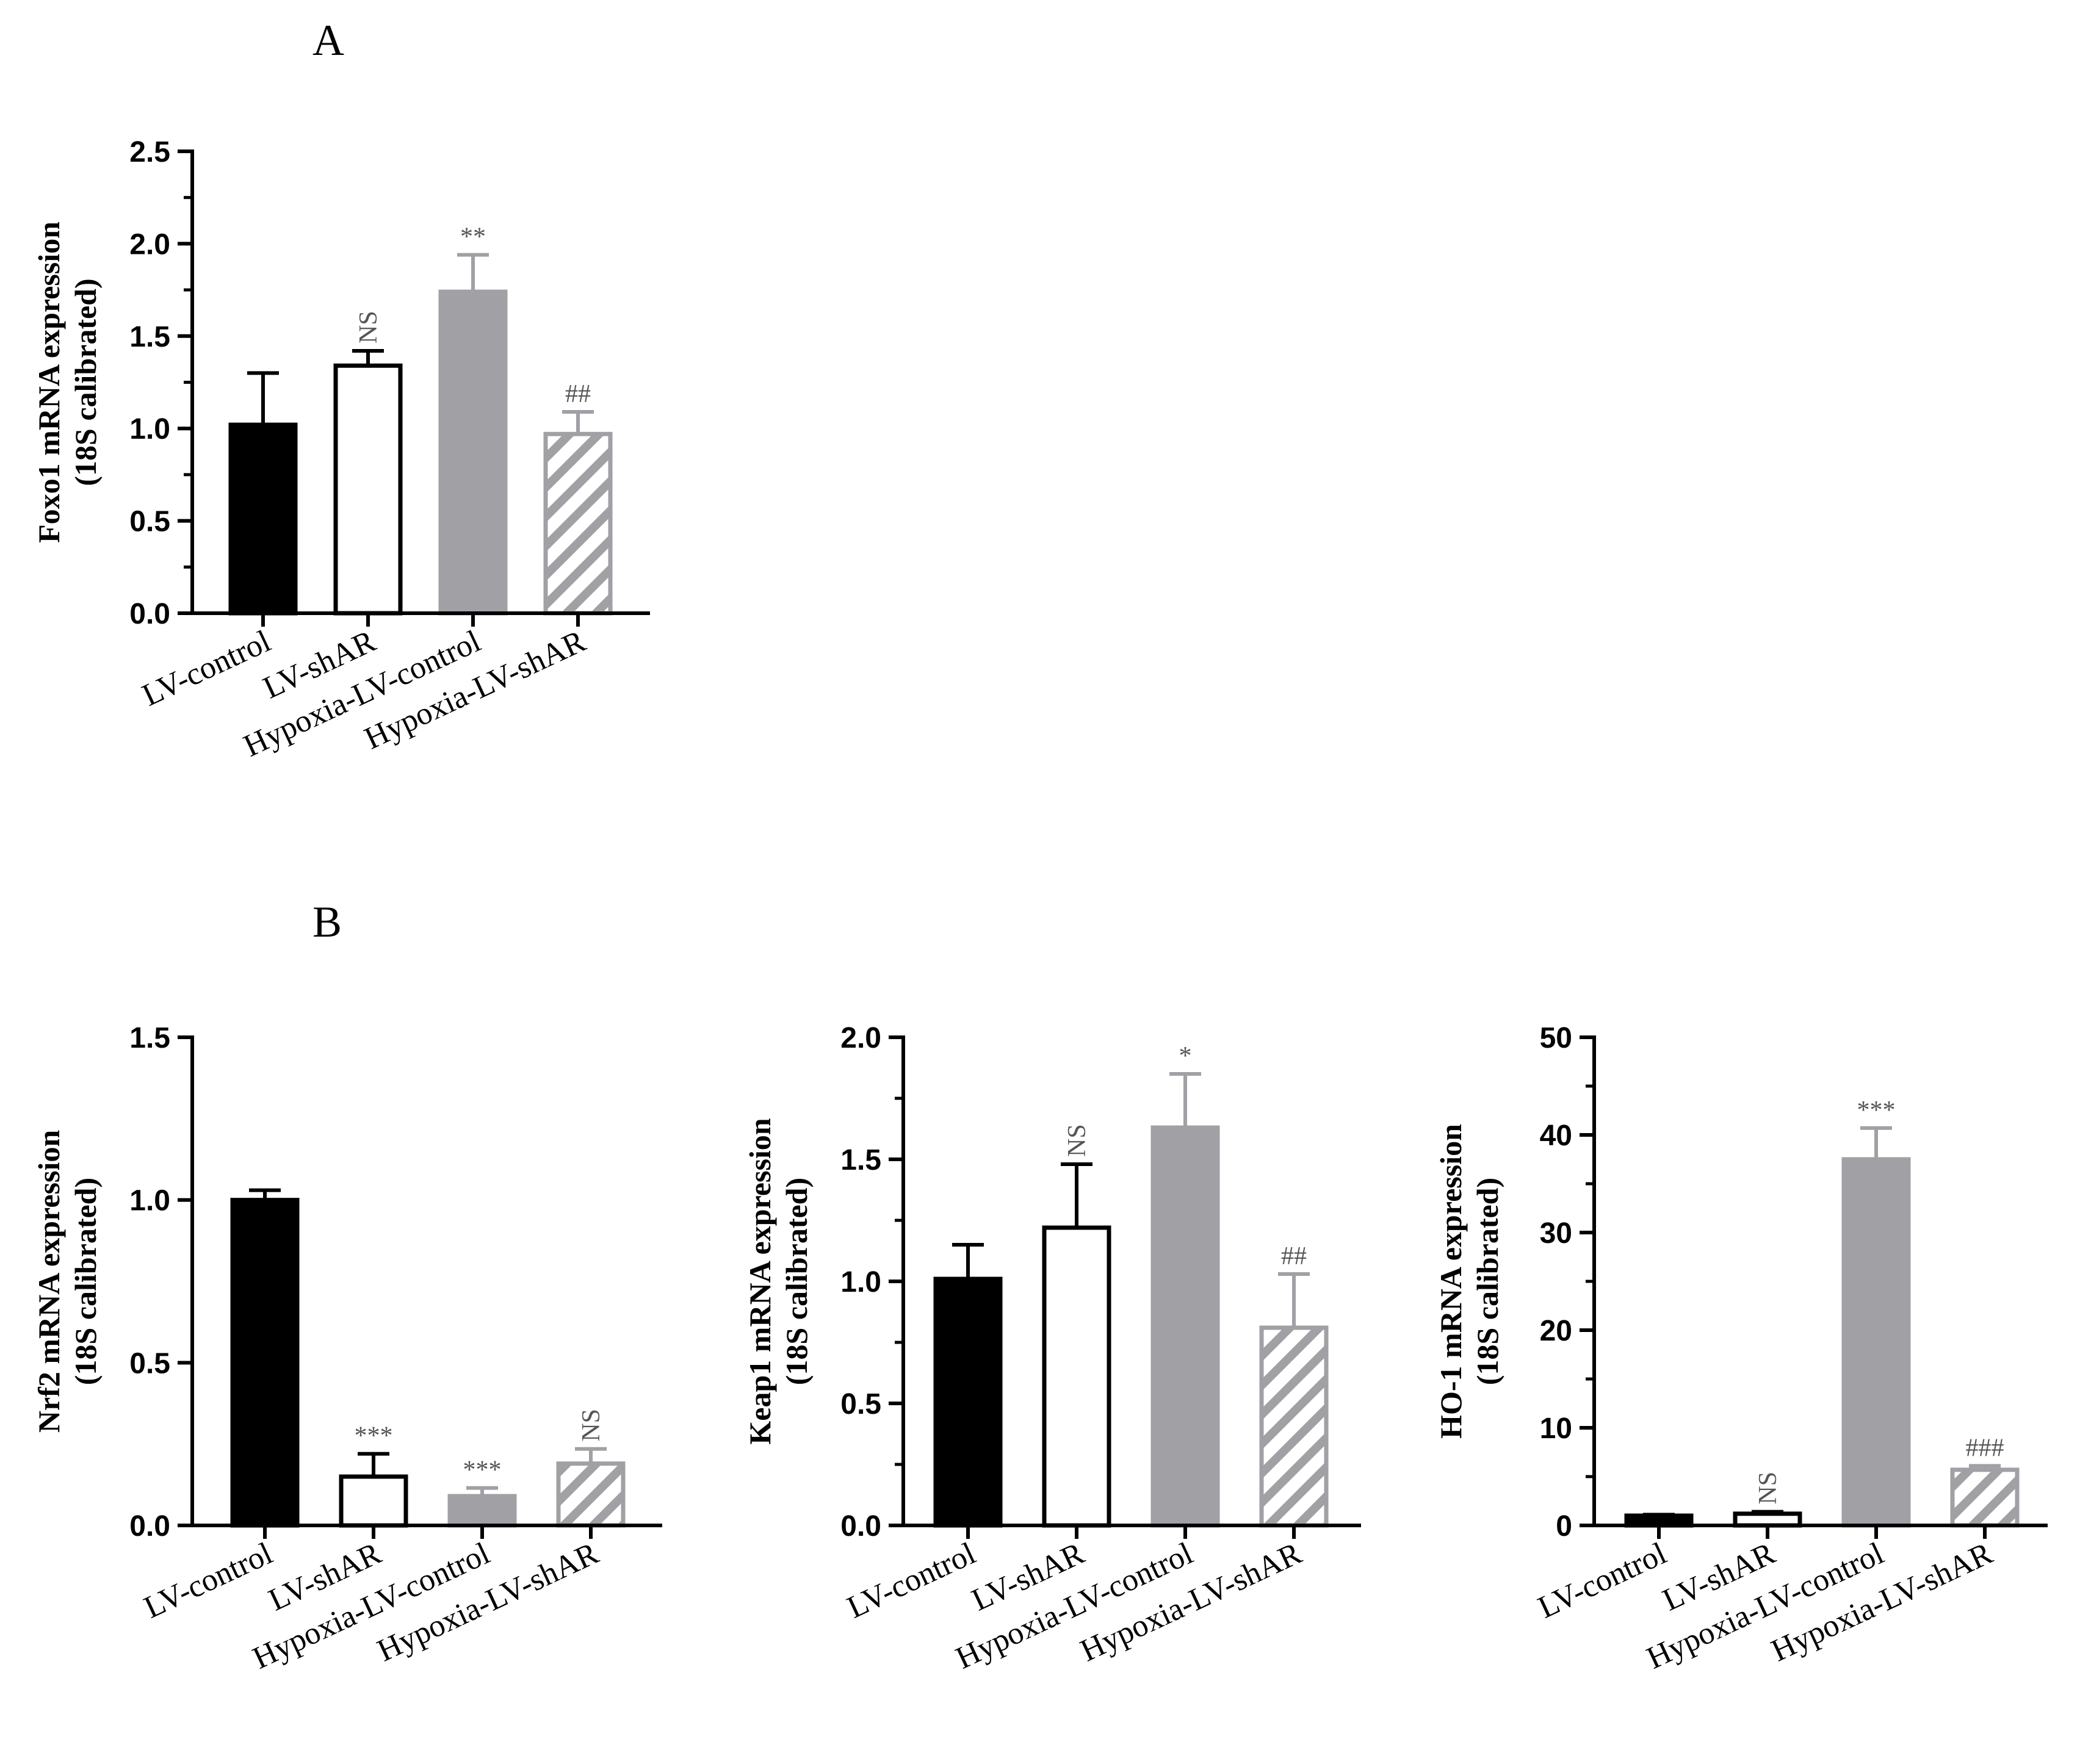 Image resolution: width=2091 pixels, height=1764 pixels. What do you see at coordinates (1556, 1233) in the screenshot?
I see `y-tick-label: 30` at bounding box center [1556, 1233].